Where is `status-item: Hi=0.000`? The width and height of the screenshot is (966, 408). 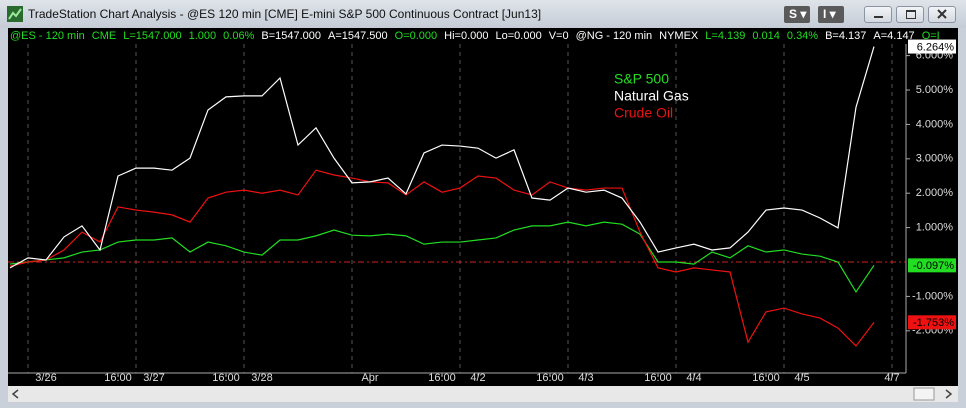
status-item: Hi=0.000 is located at coordinates (466, 36).